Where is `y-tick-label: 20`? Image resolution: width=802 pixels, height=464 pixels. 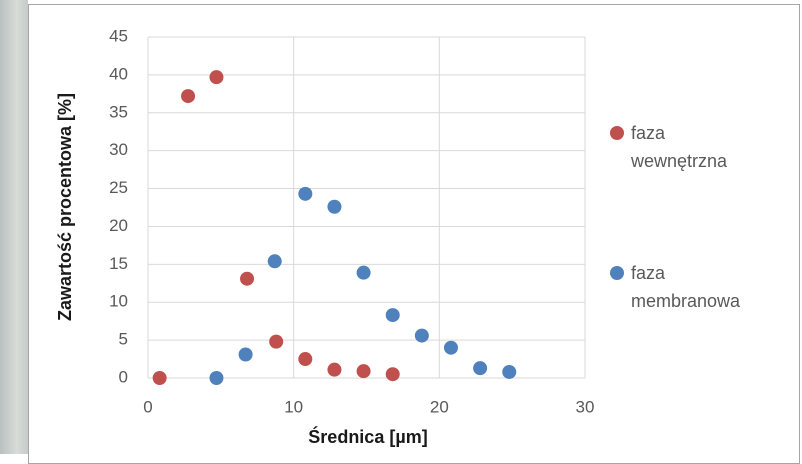 y-tick-label: 20 is located at coordinates (118, 225).